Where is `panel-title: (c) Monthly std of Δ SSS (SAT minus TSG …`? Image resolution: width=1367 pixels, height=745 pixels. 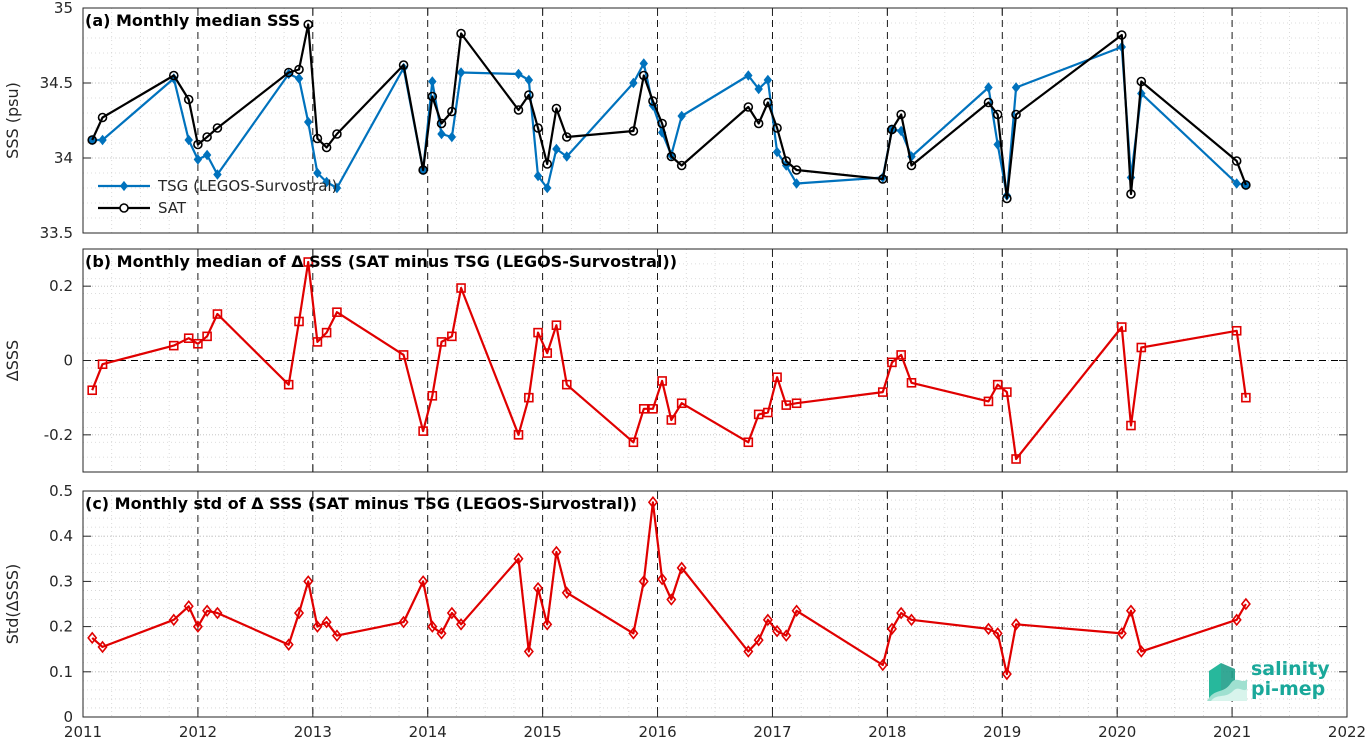 panel-title: (c) Monthly std of Δ SSS (SAT minus TSG … is located at coordinates (361, 503).